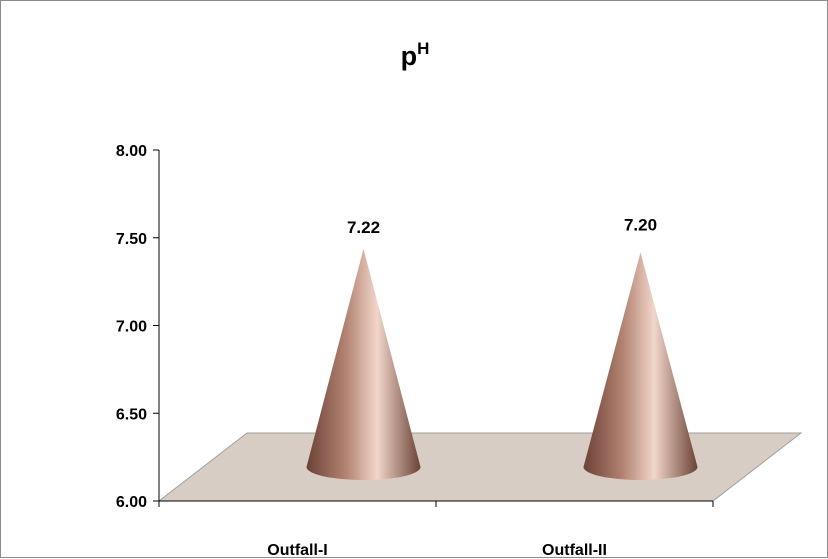 The image size is (828, 559). What do you see at coordinates (409, 56) in the screenshot?
I see `chart-title-main: p` at bounding box center [409, 56].